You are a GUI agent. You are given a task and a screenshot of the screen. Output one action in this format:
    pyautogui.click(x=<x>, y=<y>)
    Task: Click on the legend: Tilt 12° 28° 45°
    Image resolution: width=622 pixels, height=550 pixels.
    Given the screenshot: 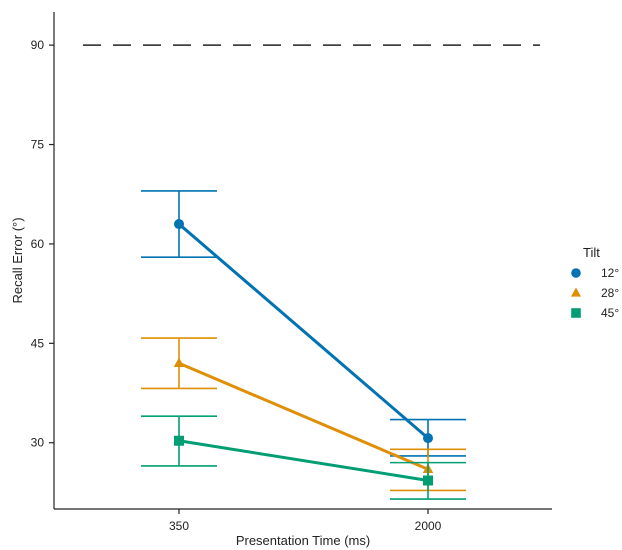 What is the action you would take?
    pyautogui.click(x=594, y=282)
    